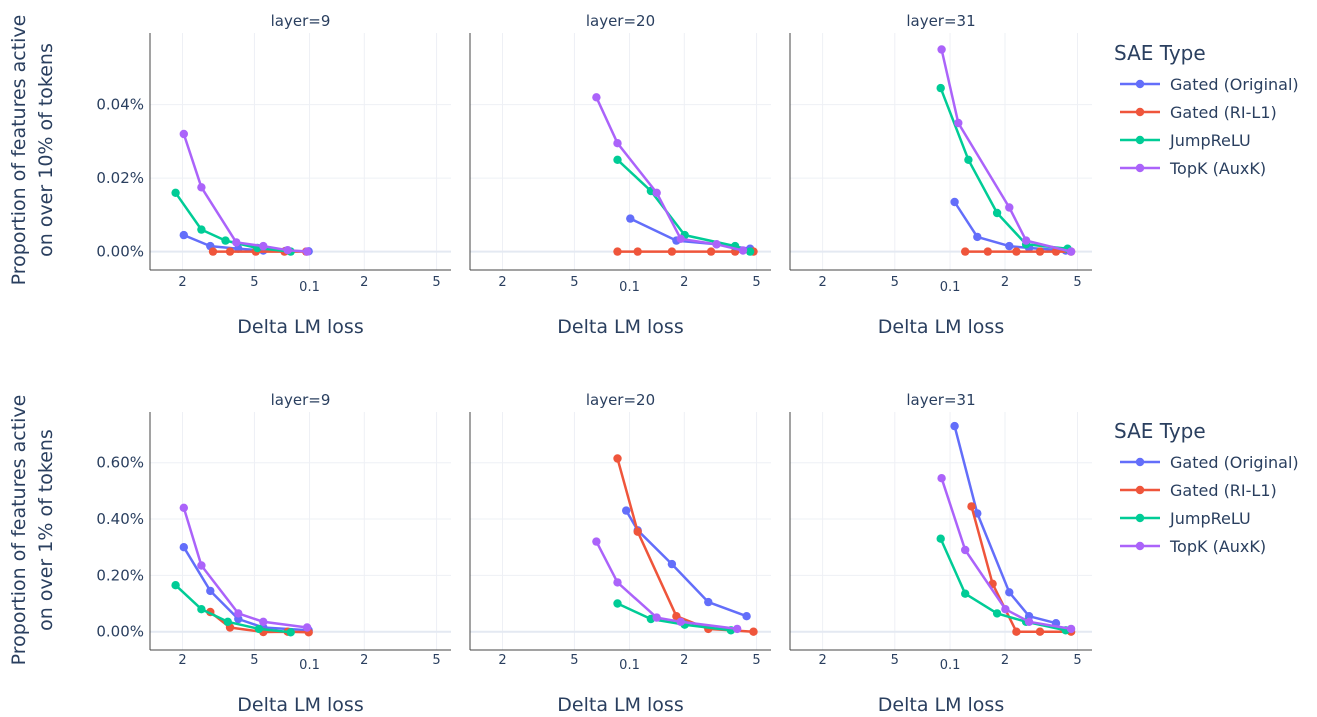 This screenshot has height=717, width=1317. Describe the element at coordinates (120, 575) in the screenshot. I see `y-tick-label: 0.20%` at that location.